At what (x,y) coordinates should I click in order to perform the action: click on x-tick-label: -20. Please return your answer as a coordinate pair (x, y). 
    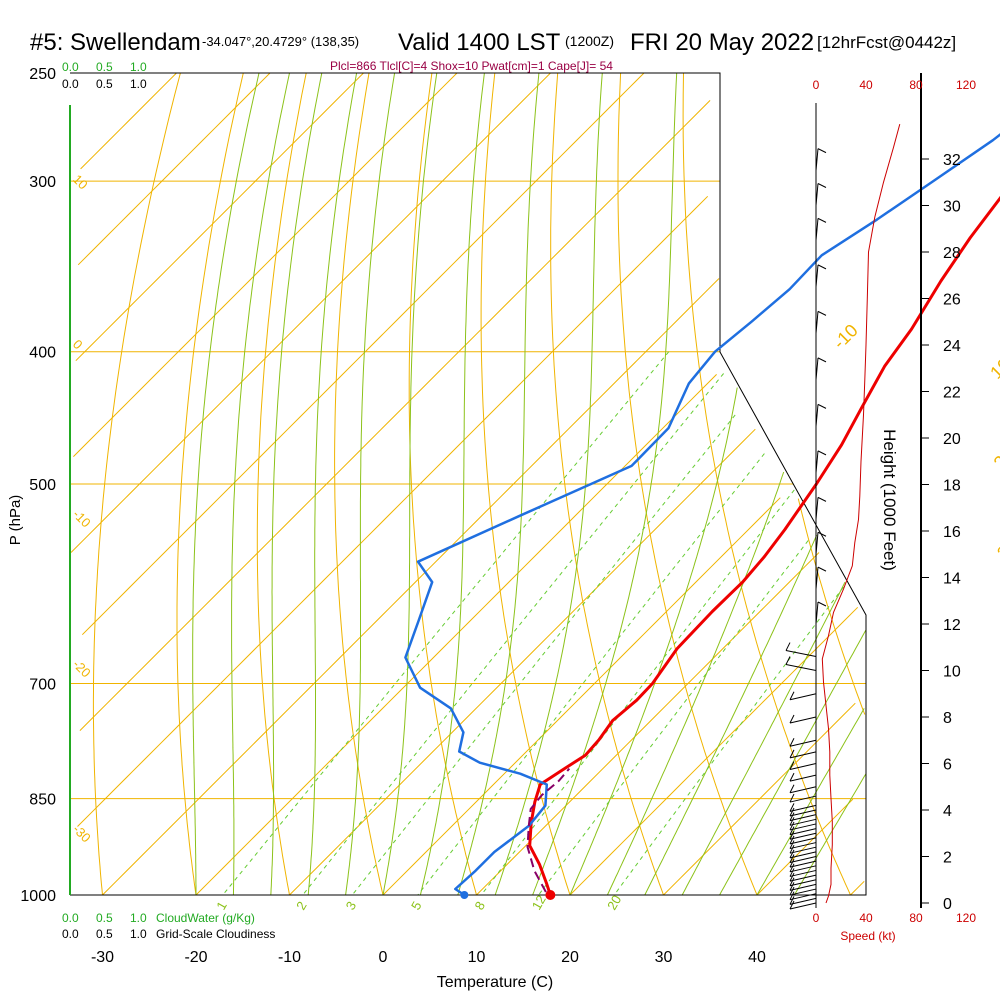
    Looking at the image, I should click on (195, 957).